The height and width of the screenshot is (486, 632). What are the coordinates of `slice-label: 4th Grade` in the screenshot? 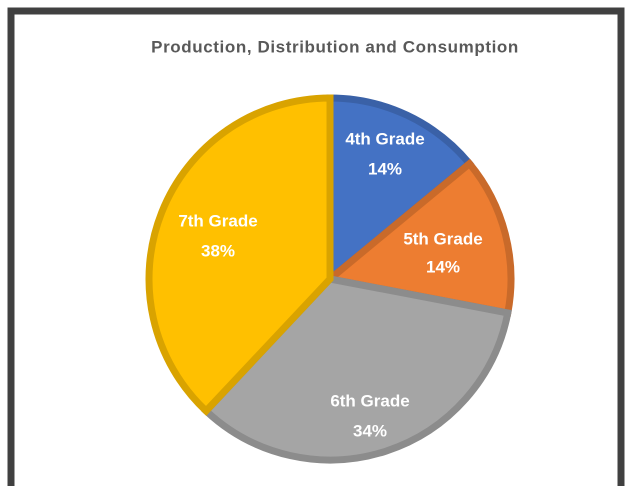 It's located at (384, 138).